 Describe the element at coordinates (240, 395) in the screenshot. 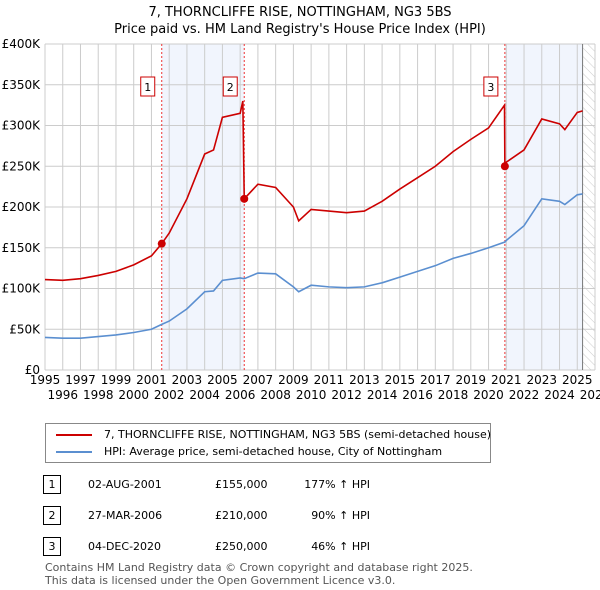

I see `x-tick-label: 2006` at that location.